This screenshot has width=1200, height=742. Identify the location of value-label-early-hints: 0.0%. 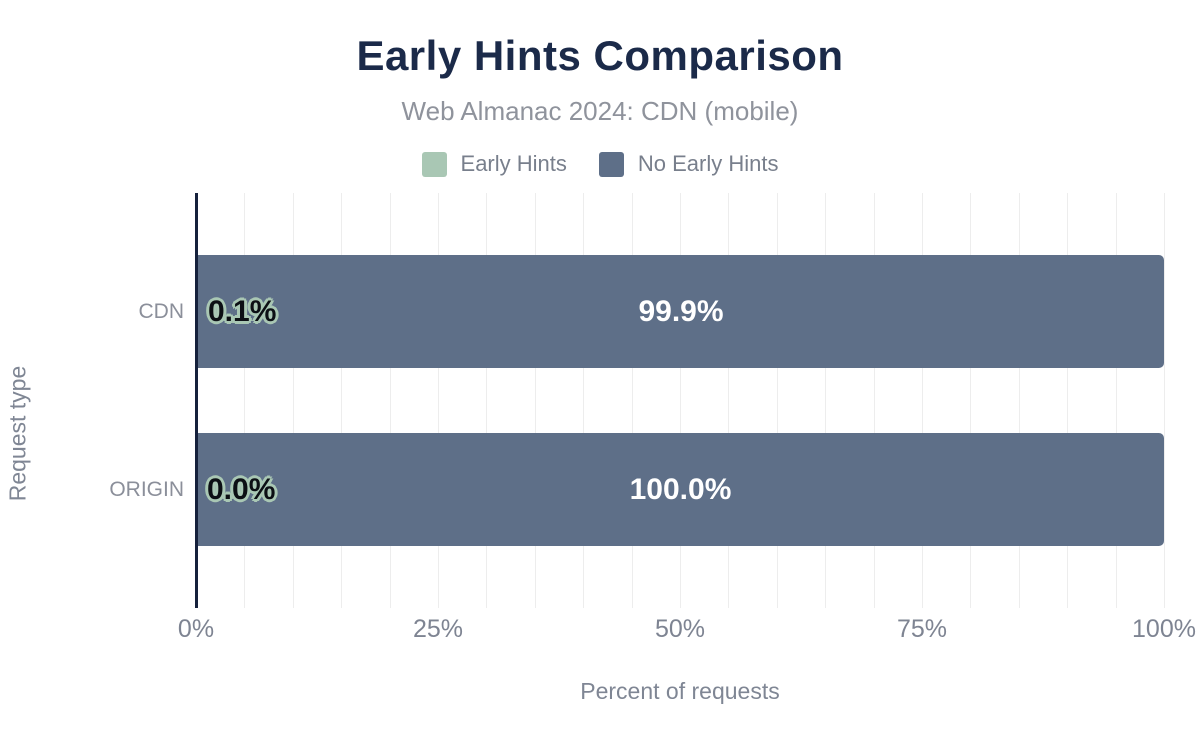
(241, 489).